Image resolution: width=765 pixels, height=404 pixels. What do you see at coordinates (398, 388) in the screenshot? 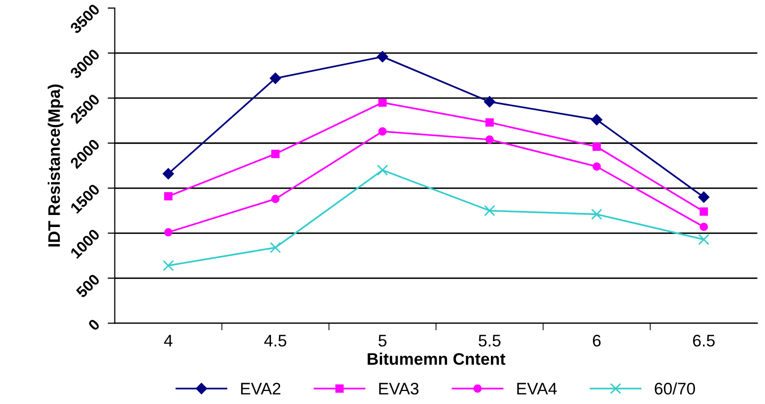
I see `legend-label: EVA3` at bounding box center [398, 388].